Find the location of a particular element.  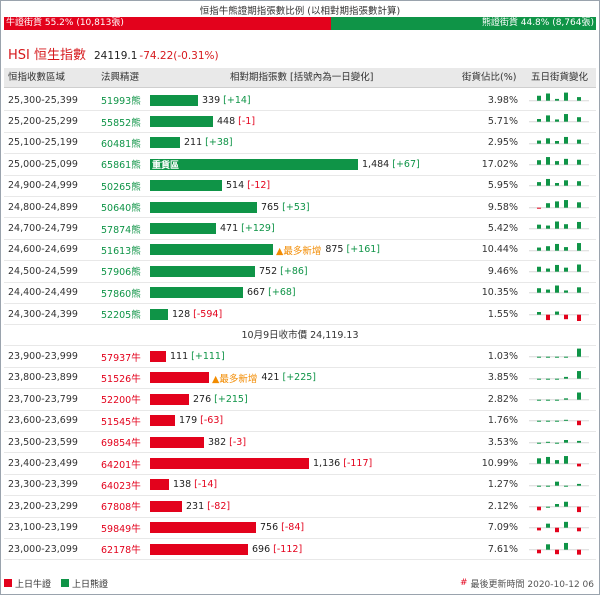

warrant-code-link: 55852熊 is located at coordinates (121, 123).